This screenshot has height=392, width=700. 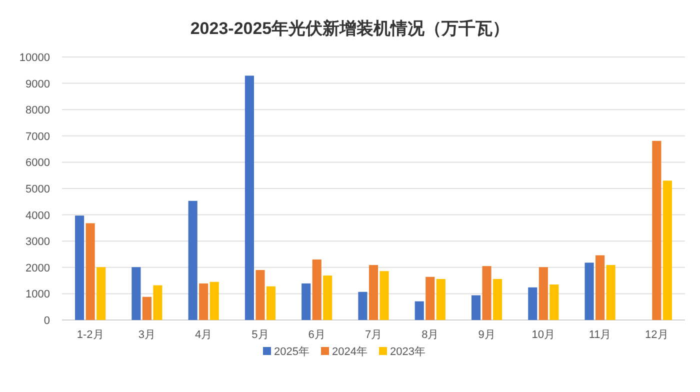 I want to click on legend-label: 2024年, so click(x=350, y=352).